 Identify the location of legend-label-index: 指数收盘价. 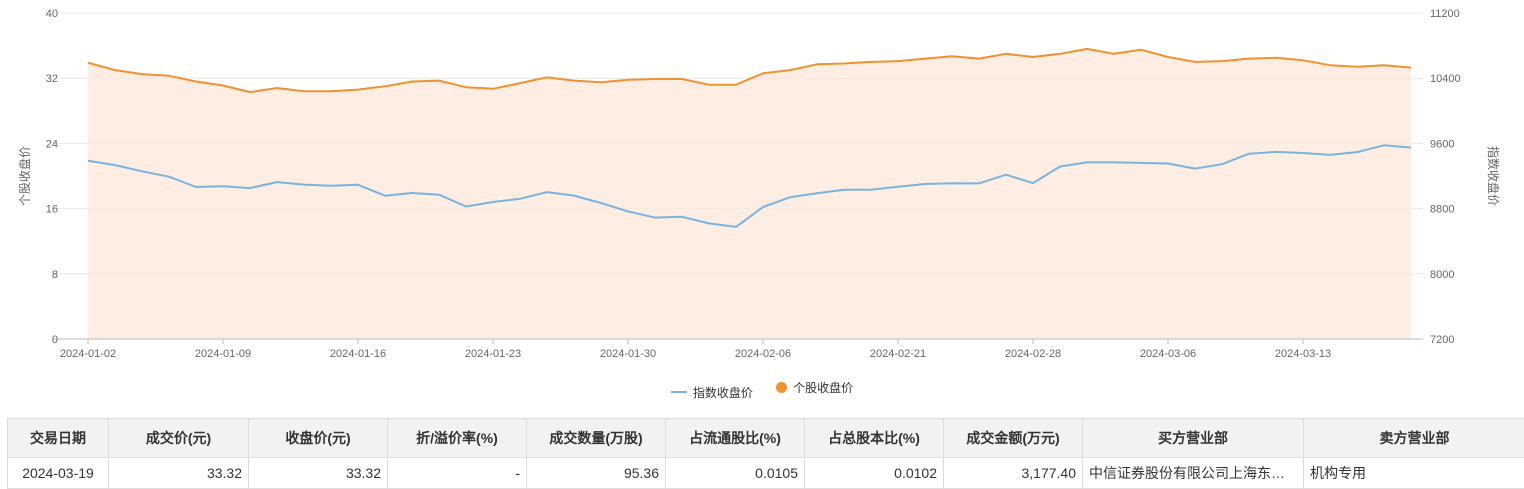
(723, 392).